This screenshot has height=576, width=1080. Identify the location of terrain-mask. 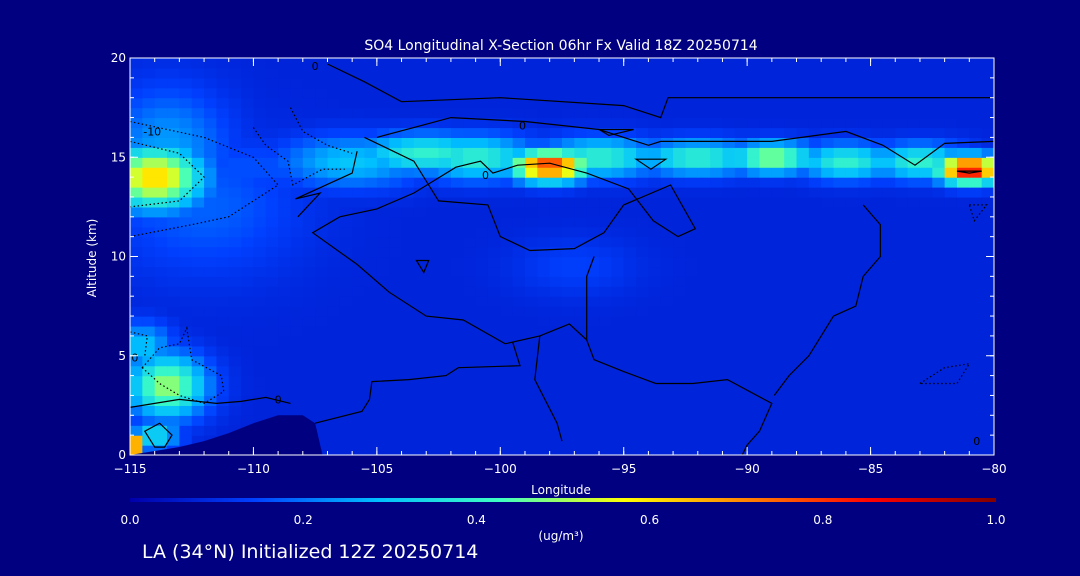
(226, 435).